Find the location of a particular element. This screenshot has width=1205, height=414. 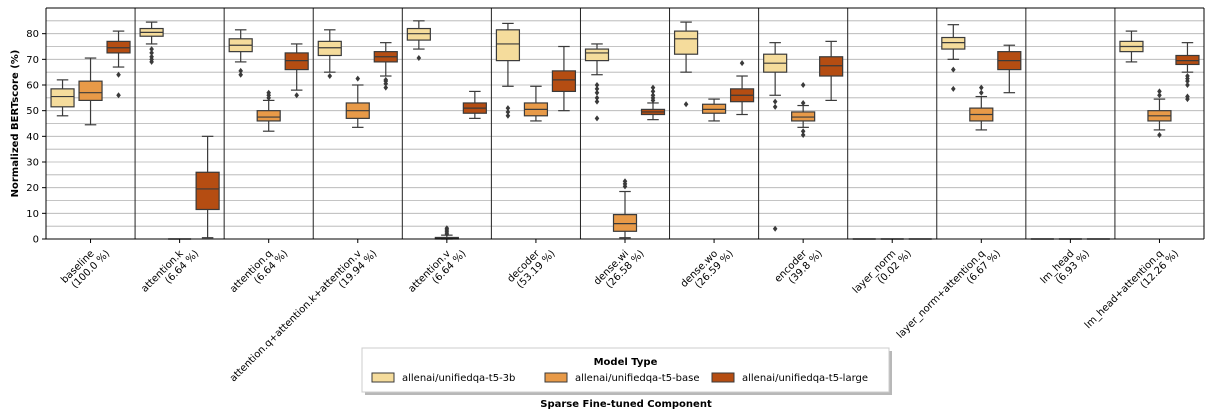

x-tick-label: attention.q(6.64 %) is located at coordinates (259, 271).